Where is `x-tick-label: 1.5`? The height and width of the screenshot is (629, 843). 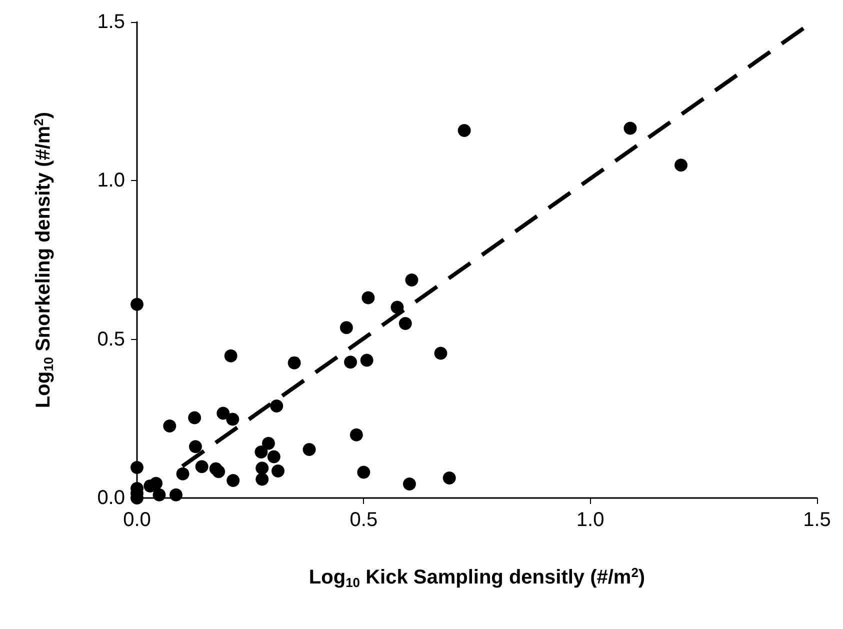
x-tick-label: 1.5 is located at coordinates (817, 520).